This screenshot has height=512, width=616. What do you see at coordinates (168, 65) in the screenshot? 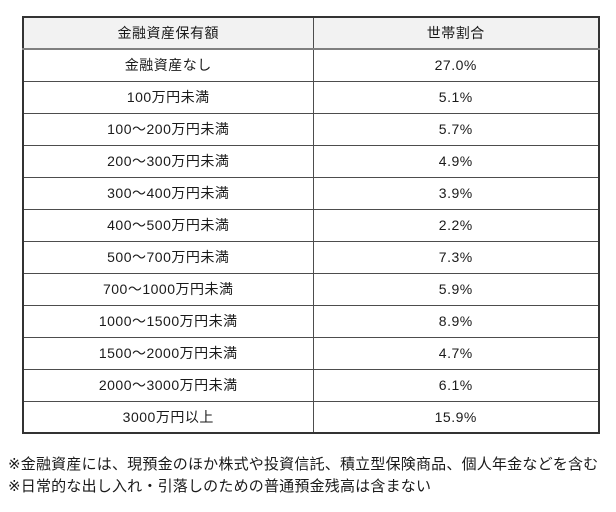
I see `asset-range-cell: 金融資産なし` at bounding box center [168, 65].